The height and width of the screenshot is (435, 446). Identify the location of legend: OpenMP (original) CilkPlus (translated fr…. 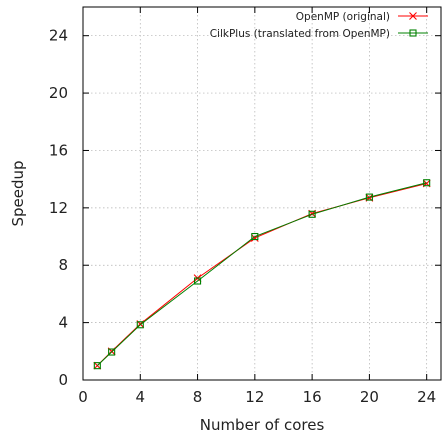
(319, 25).